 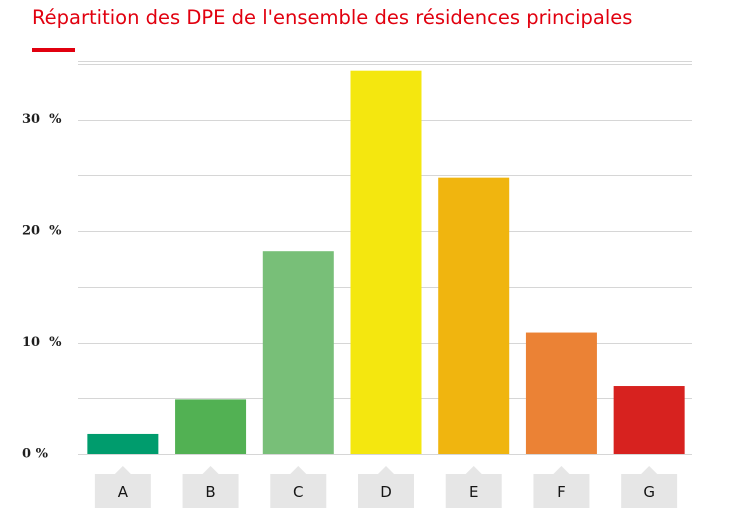 What do you see at coordinates (386, 262) in the screenshot?
I see `bar-d` at bounding box center [386, 262].